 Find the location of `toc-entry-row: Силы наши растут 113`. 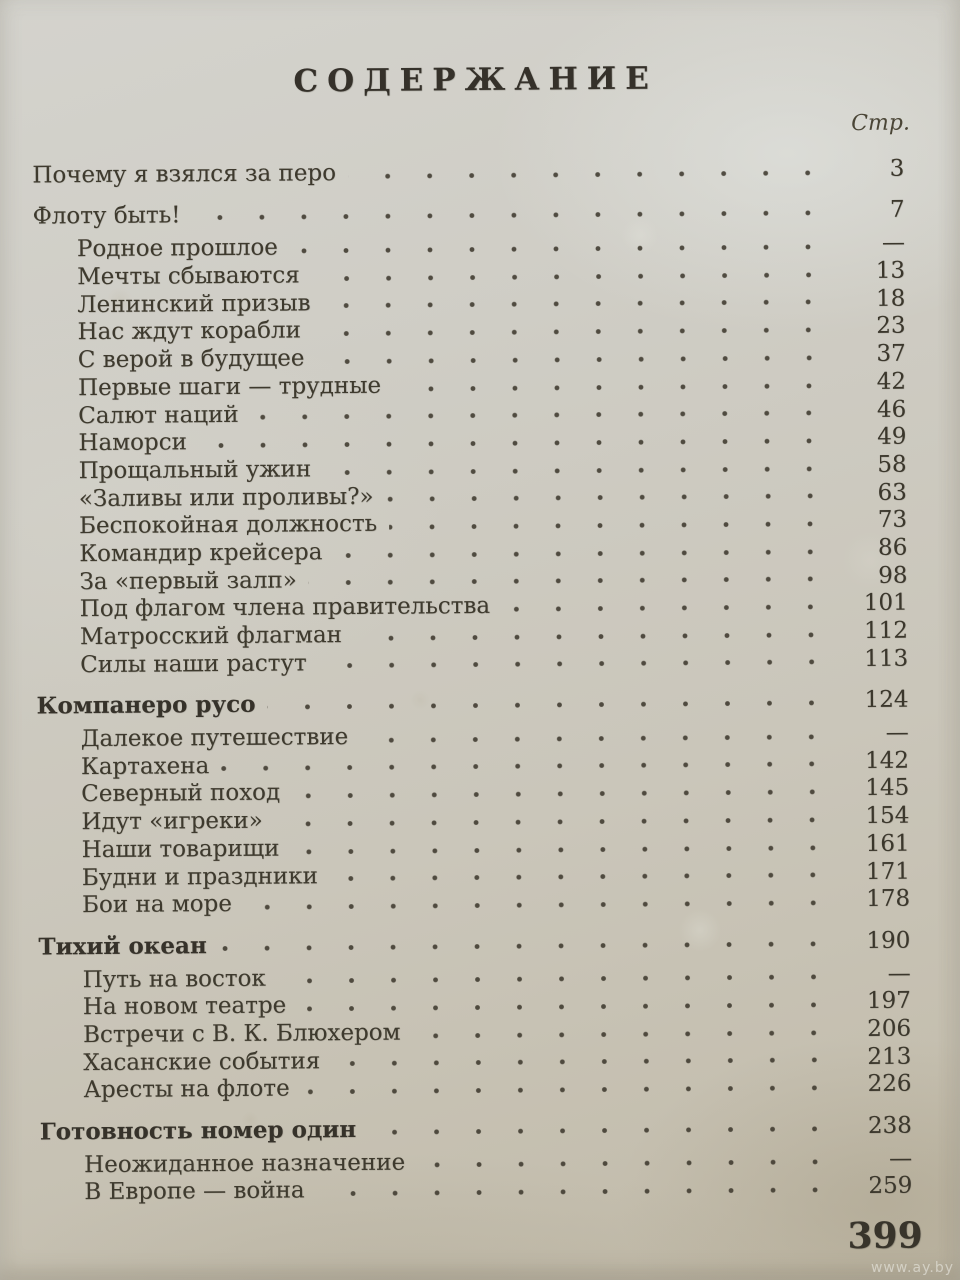

toc-entry-row: Силы наши растут 113 is located at coordinates (472, 662).